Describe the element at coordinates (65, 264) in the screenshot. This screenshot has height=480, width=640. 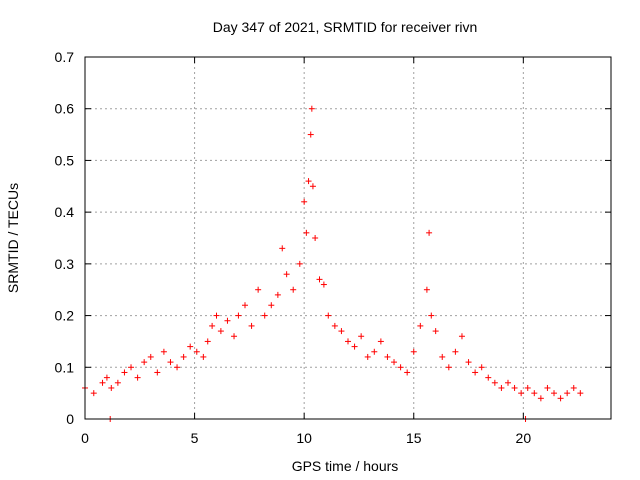
I see `y-tick-label: 0.3` at that location.